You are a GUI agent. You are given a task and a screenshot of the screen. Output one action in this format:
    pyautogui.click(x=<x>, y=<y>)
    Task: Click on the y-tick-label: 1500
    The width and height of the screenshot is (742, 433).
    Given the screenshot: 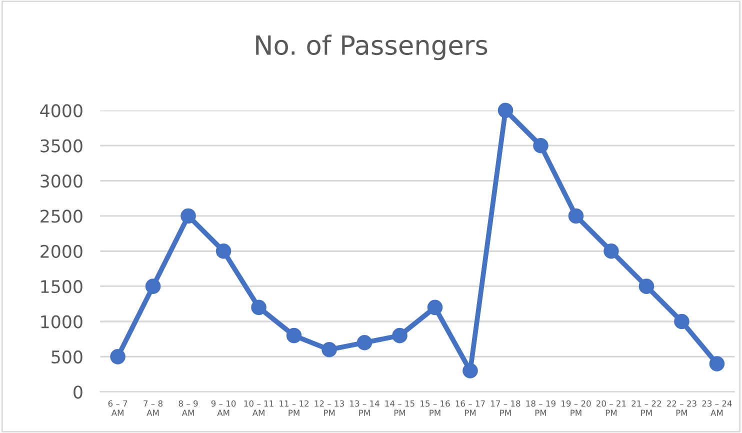 What is the action you would take?
    pyautogui.click(x=61, y=287)
    